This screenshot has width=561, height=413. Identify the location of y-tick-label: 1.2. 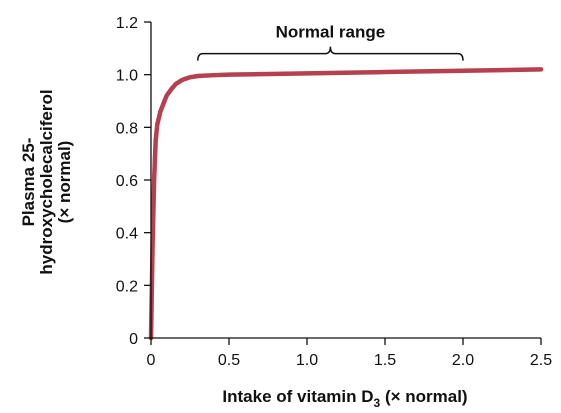
(127, 23).